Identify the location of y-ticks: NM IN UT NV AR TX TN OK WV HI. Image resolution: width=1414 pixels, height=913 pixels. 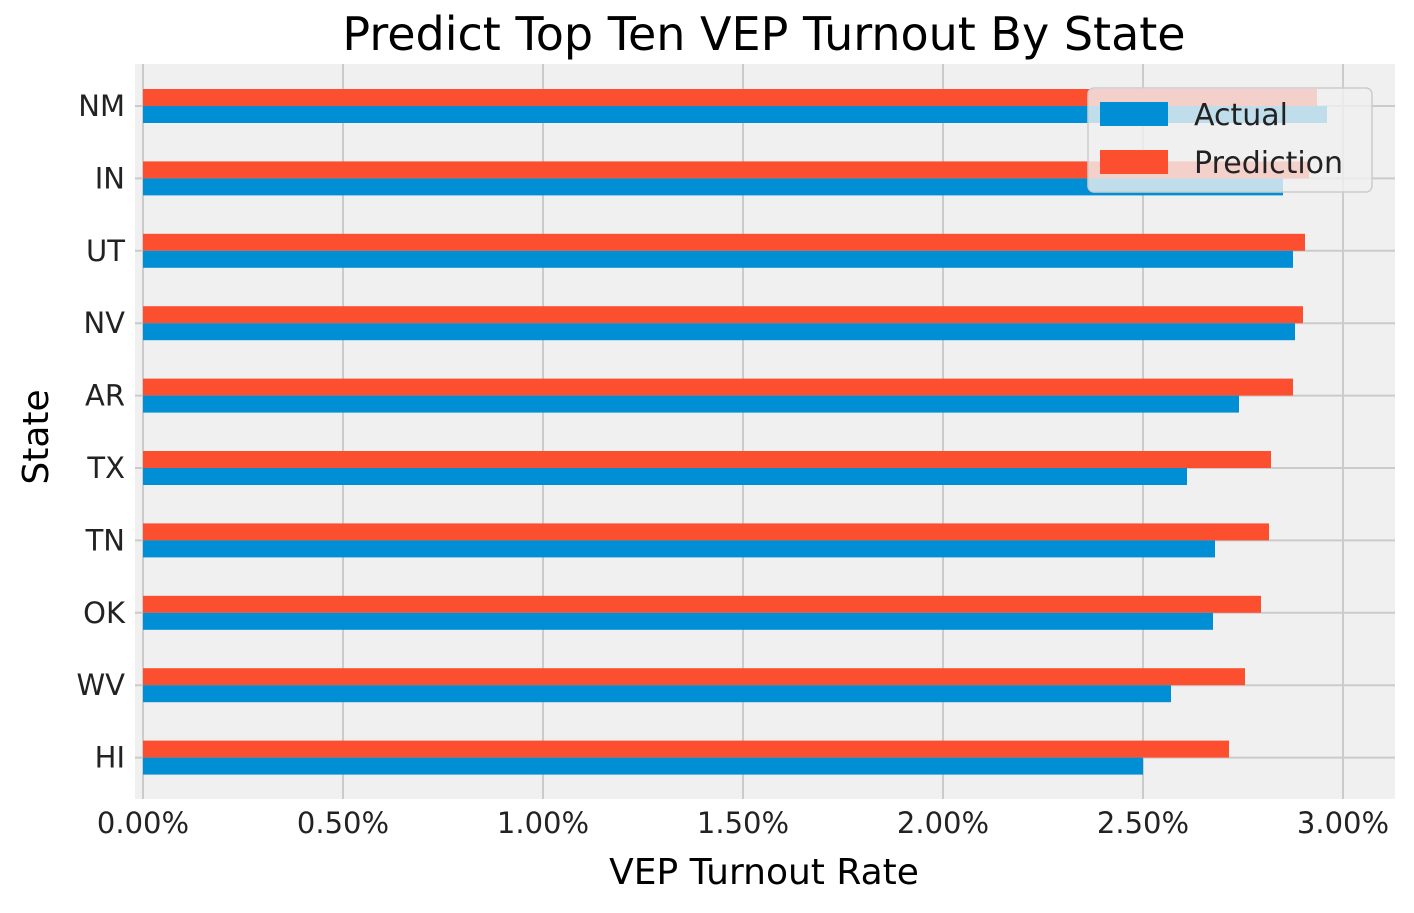
(100, 432).